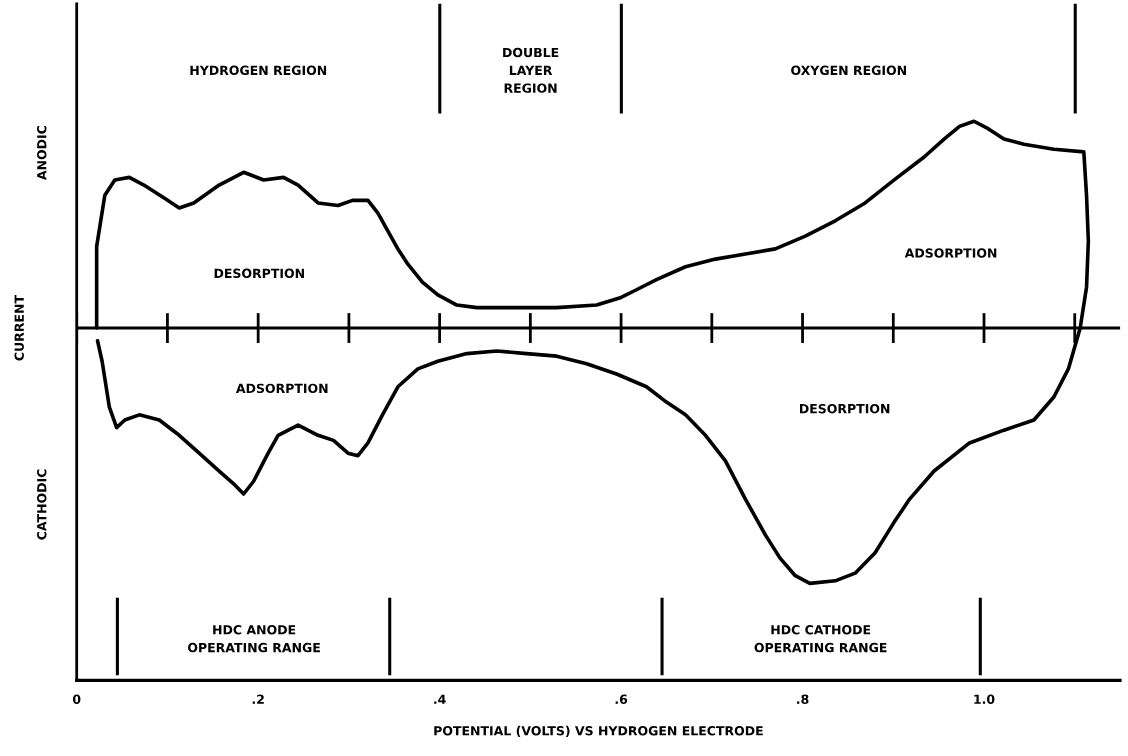 Image resolution: width=1128 pixels, height=756 pixels. I want to click on x-tick-label: .4, so click(440, 699).